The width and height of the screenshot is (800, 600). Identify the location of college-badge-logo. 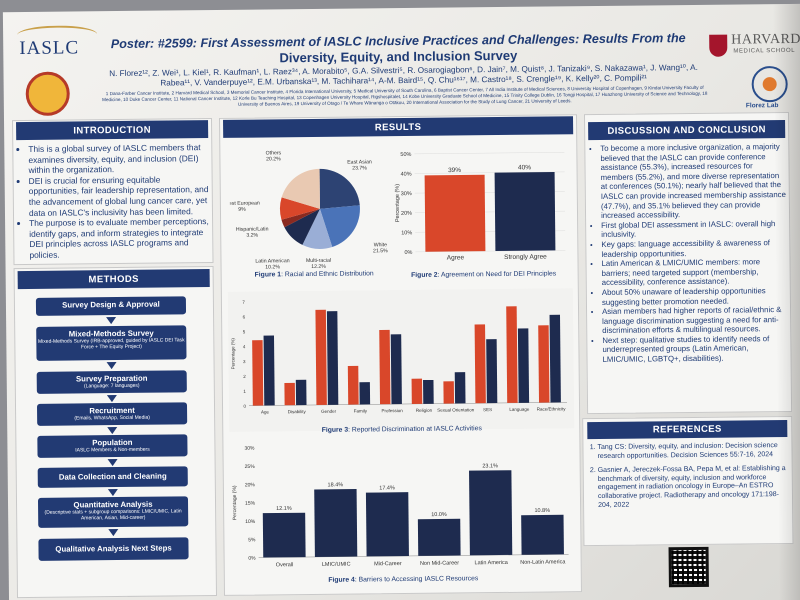
(47, 93).